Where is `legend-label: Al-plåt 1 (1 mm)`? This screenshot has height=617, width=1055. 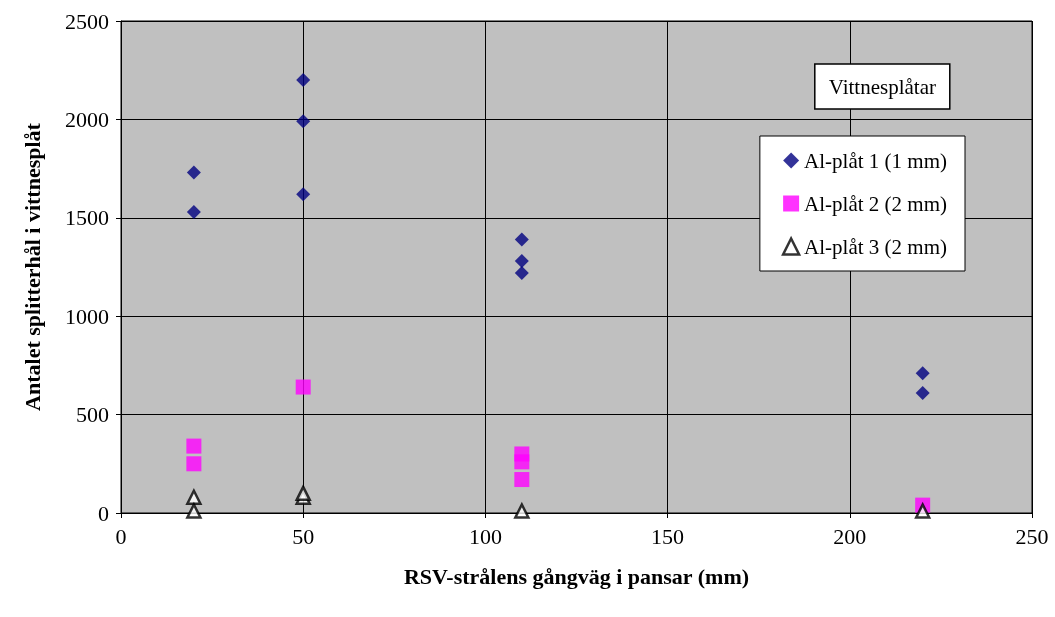 legend-label: Al-plåt 1 (1 mm) is located at coordinates (876, 160).